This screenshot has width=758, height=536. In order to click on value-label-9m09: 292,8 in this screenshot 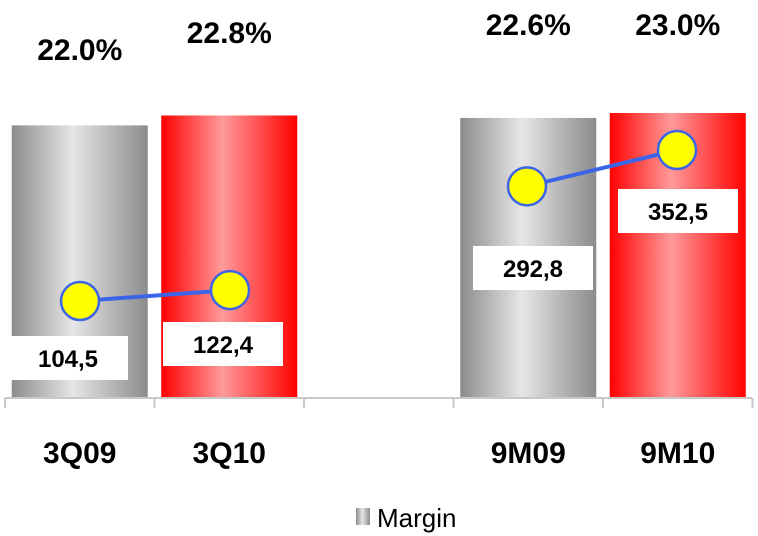, I will do `click(533, 269)`.